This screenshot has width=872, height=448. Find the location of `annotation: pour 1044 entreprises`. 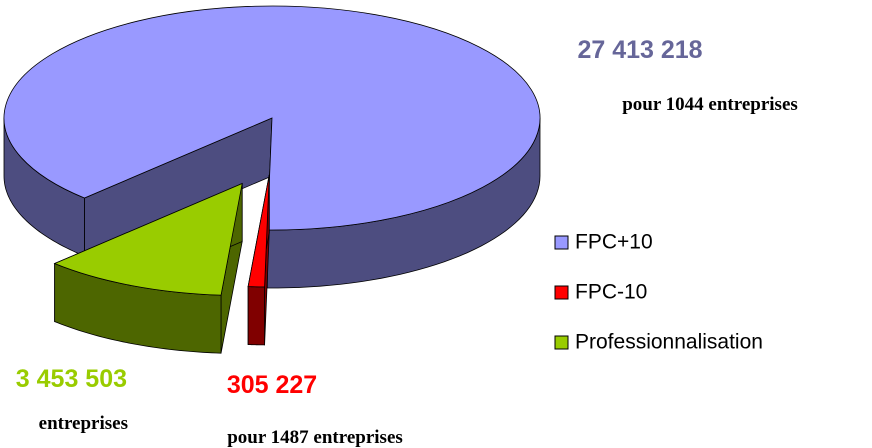

annotation: pour 1044 entreprises is located at coordinates (710, 104).